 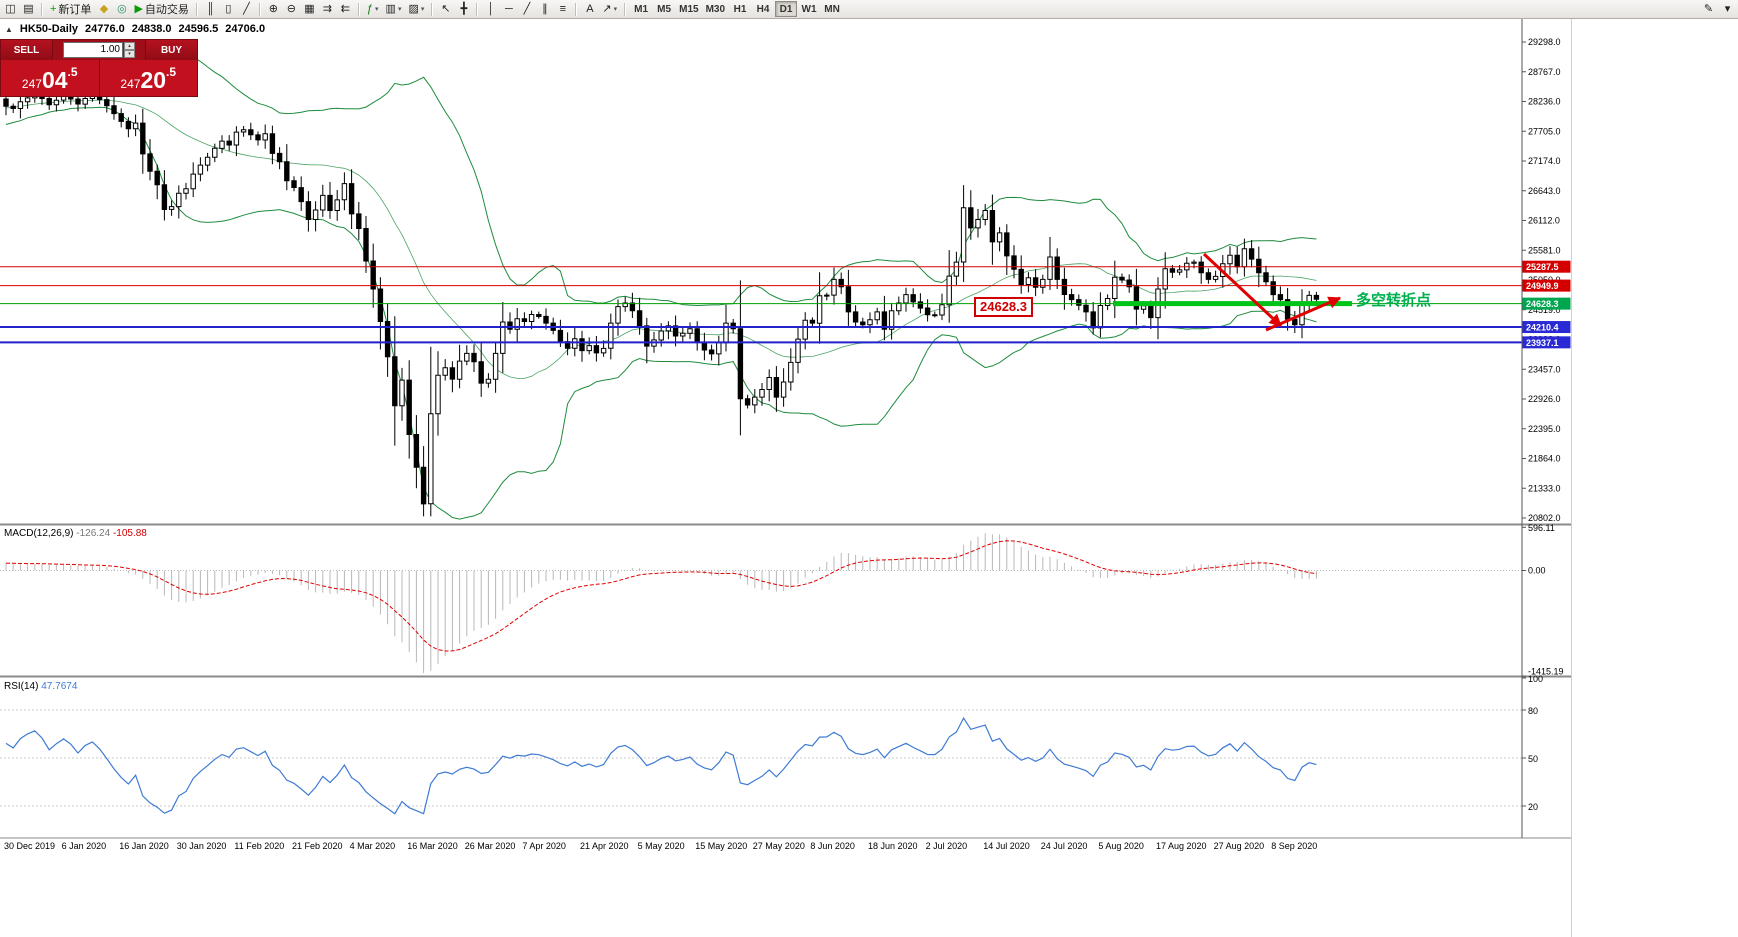 I want to click on vertical-line-icon: │, so click(x=491, y=8).